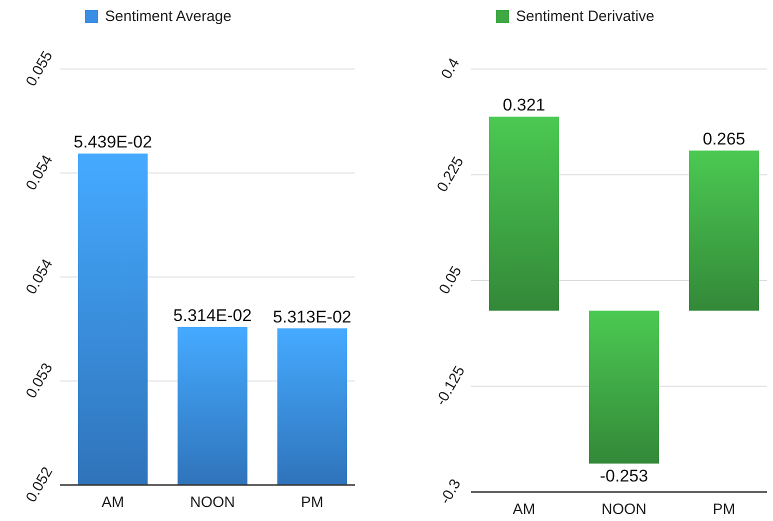 The width and height of the screenshot is (773, 521). I want to click on data-label: 5.314E-02, so click(212, 315).